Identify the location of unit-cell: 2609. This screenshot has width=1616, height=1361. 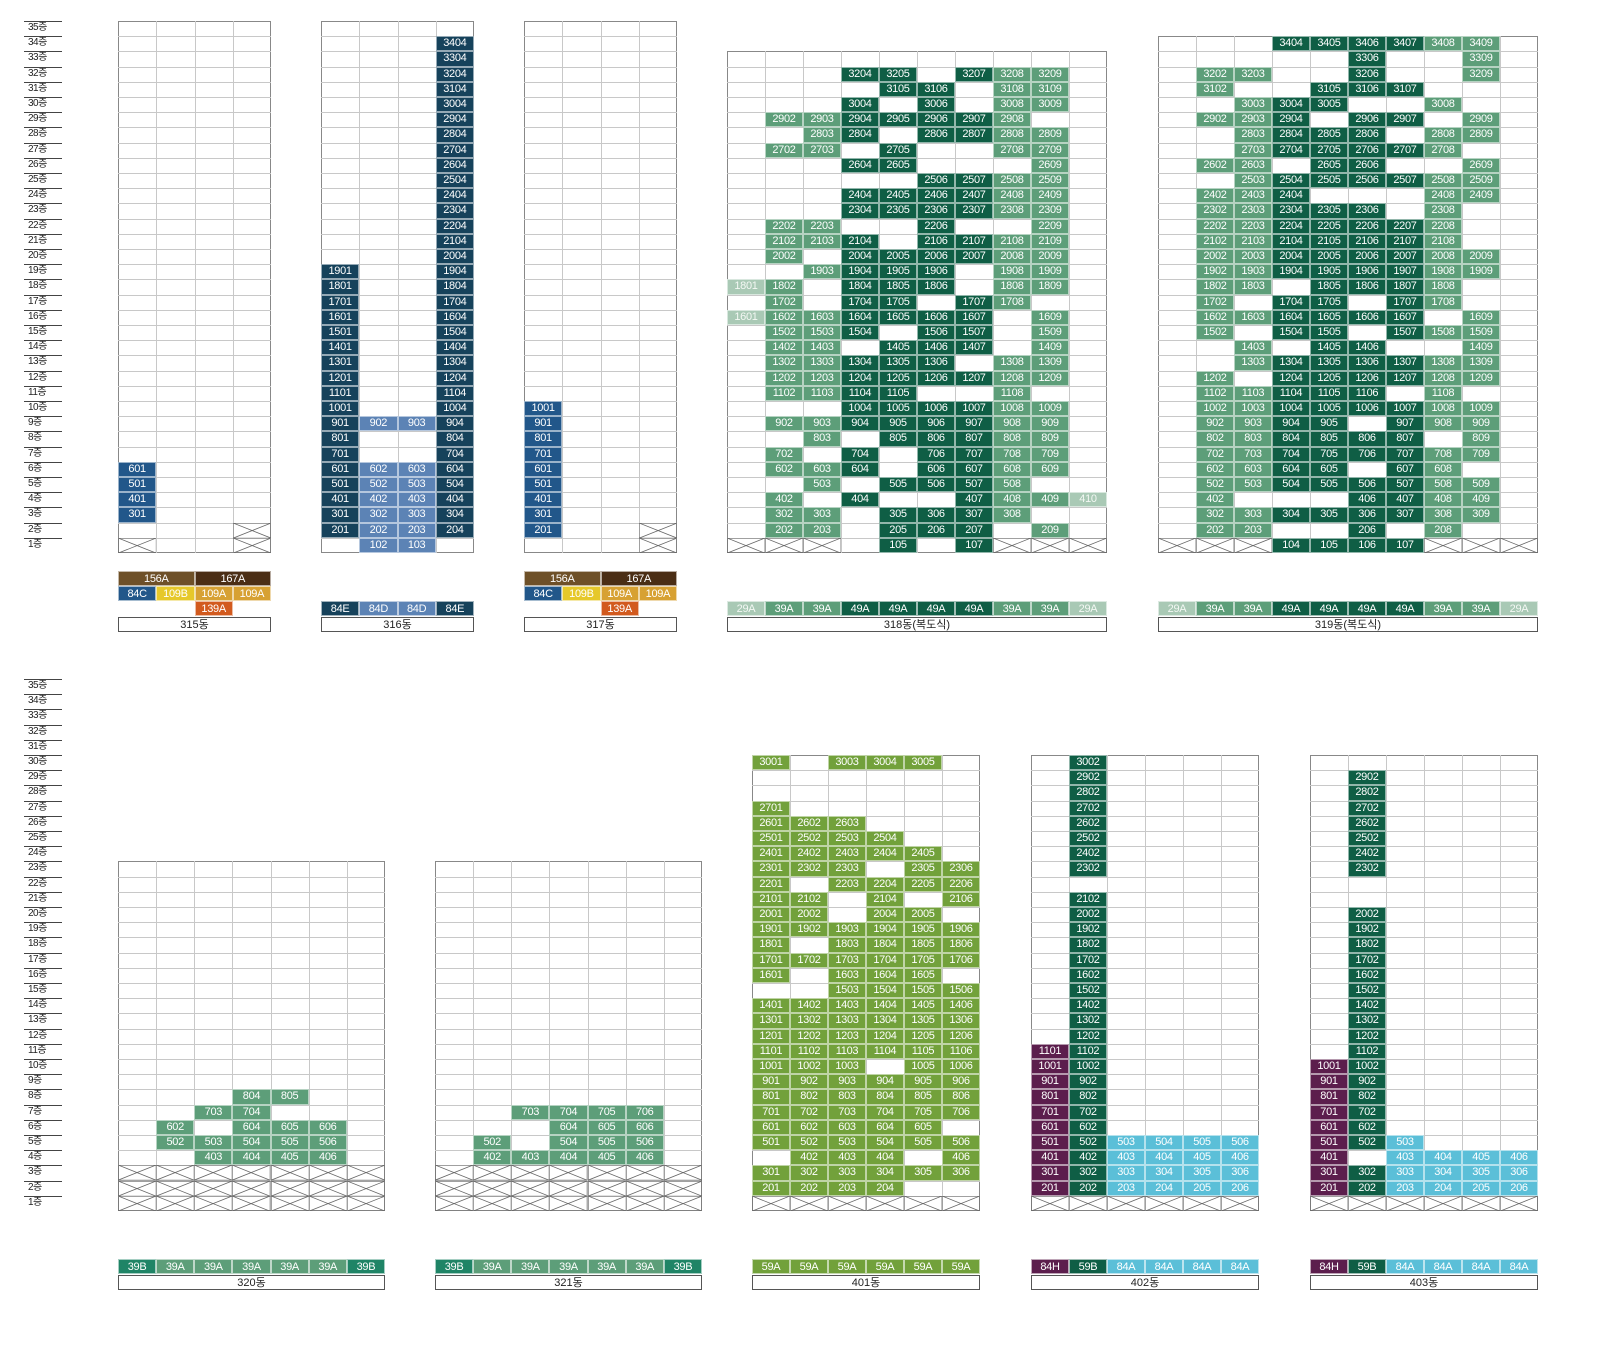
(1050, 165).